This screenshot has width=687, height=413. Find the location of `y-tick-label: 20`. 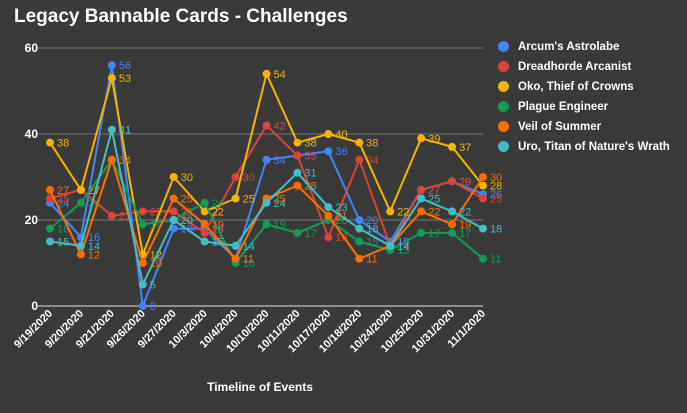

y-tick-label: 20 is located at coordinates (32, 220).